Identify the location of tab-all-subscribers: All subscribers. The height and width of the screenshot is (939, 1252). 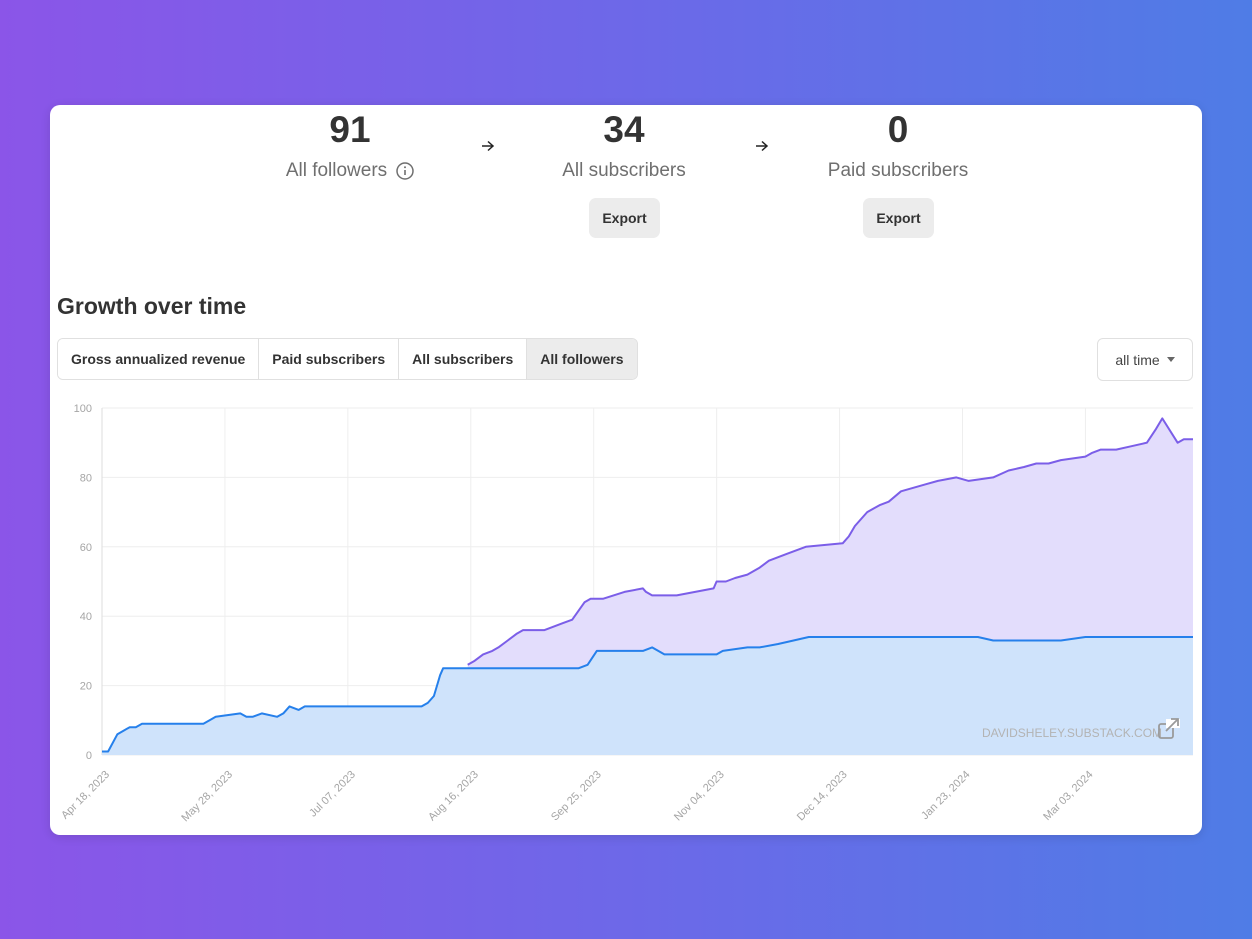
(463, 359).